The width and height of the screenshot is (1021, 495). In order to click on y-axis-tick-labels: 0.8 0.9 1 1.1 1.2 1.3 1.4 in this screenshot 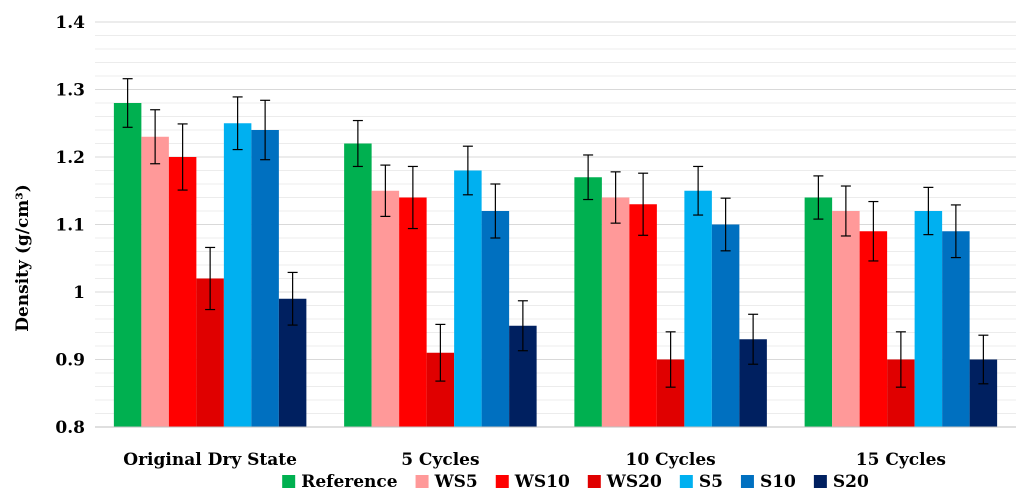, I will do `click(70, 225)`.